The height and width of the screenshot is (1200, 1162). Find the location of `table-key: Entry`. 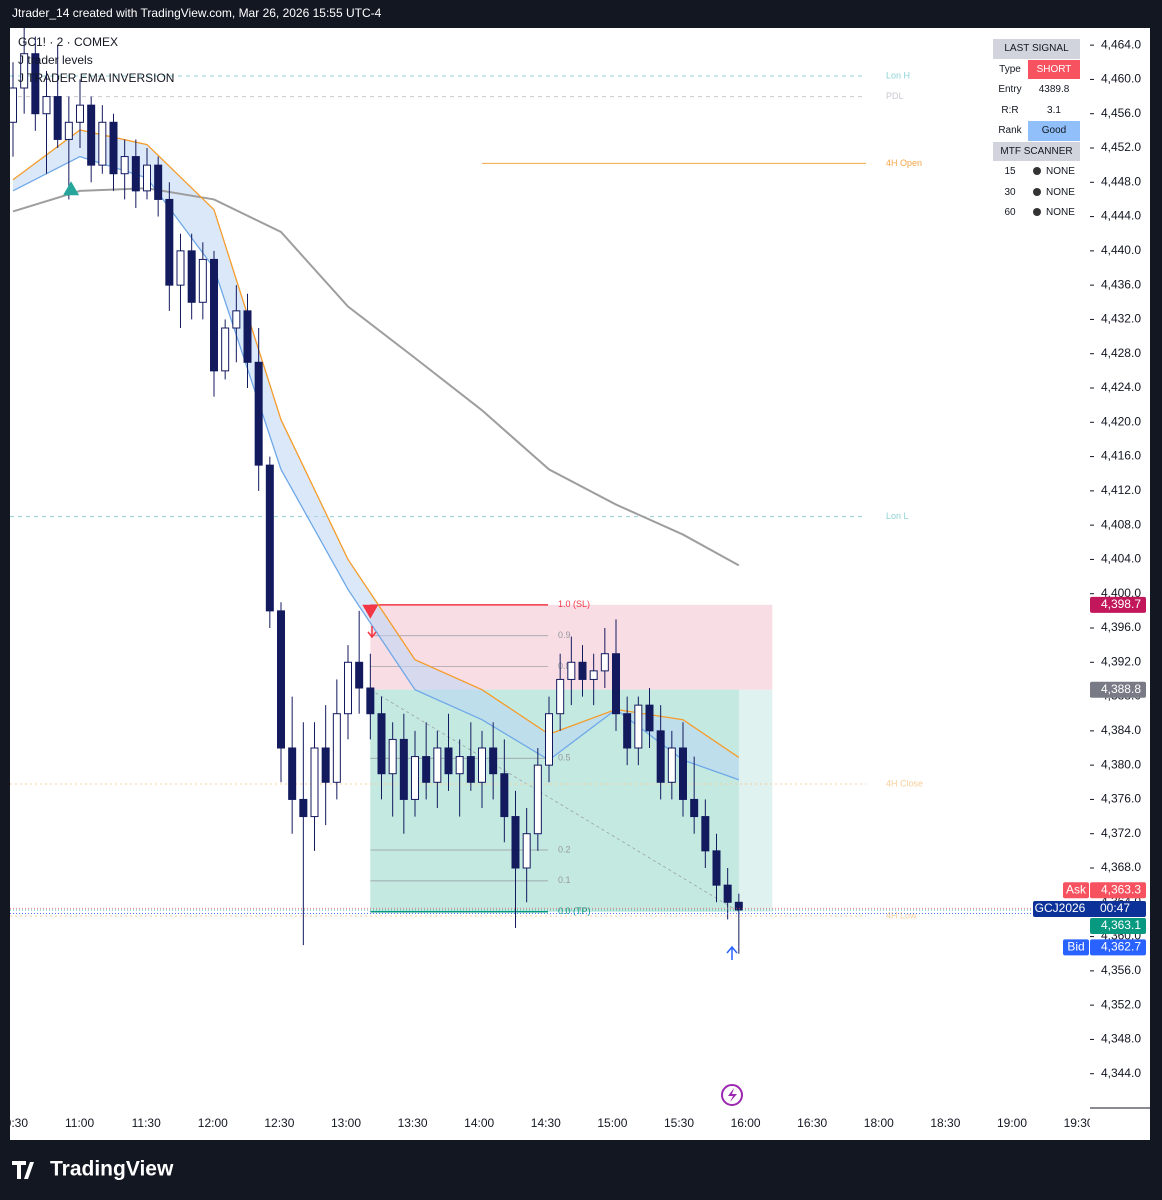

table-key: Entry is located at coordinates (1010, 90).